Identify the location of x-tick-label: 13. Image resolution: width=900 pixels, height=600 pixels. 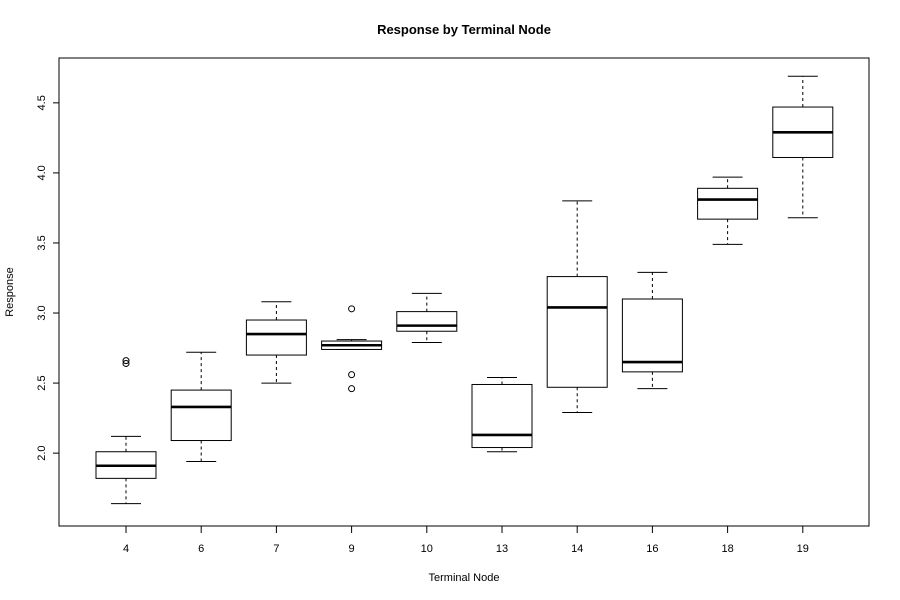
(502, 549).